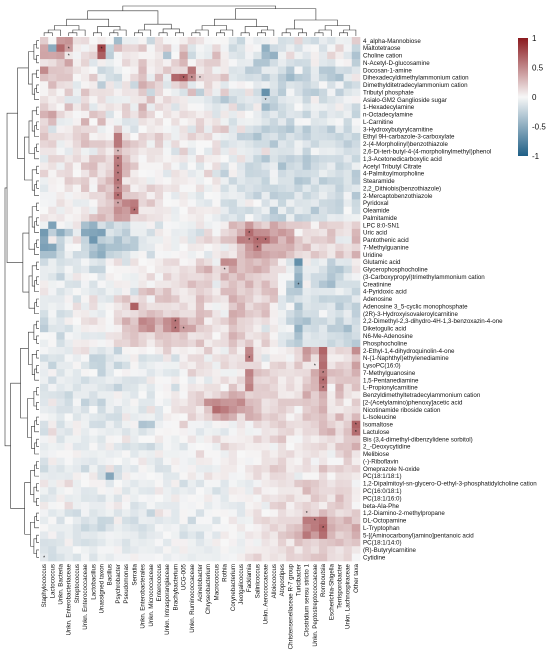 This screenshot has height=657, width=550. I want to click on row-label: PC(18:1/16:0), so click(382, 498).